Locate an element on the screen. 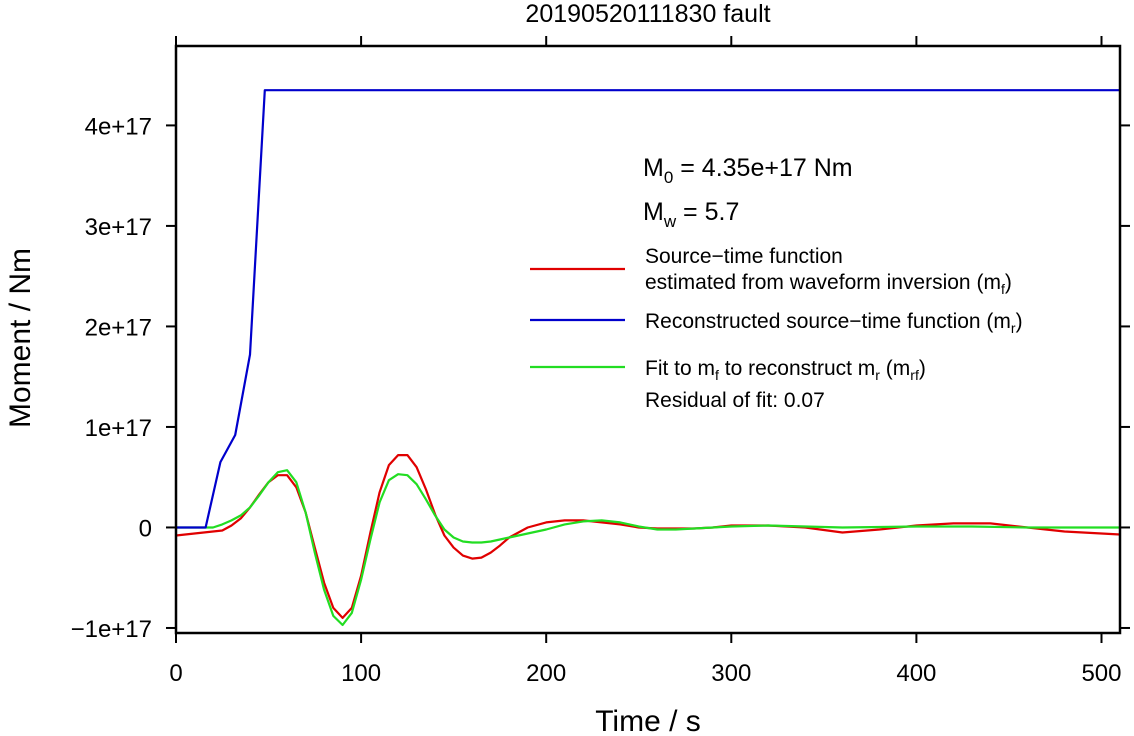  x-tick-label: 0 is located at coordinates (175, 673).